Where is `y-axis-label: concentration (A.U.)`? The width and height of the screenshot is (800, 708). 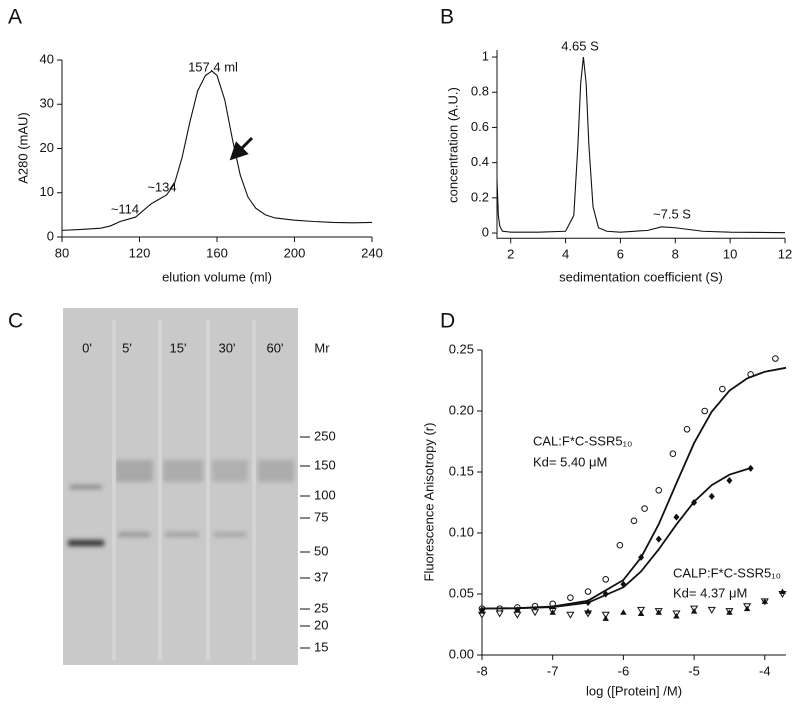 y-axis-label: concentration (A.U.) is located at coordinates (452, 145).